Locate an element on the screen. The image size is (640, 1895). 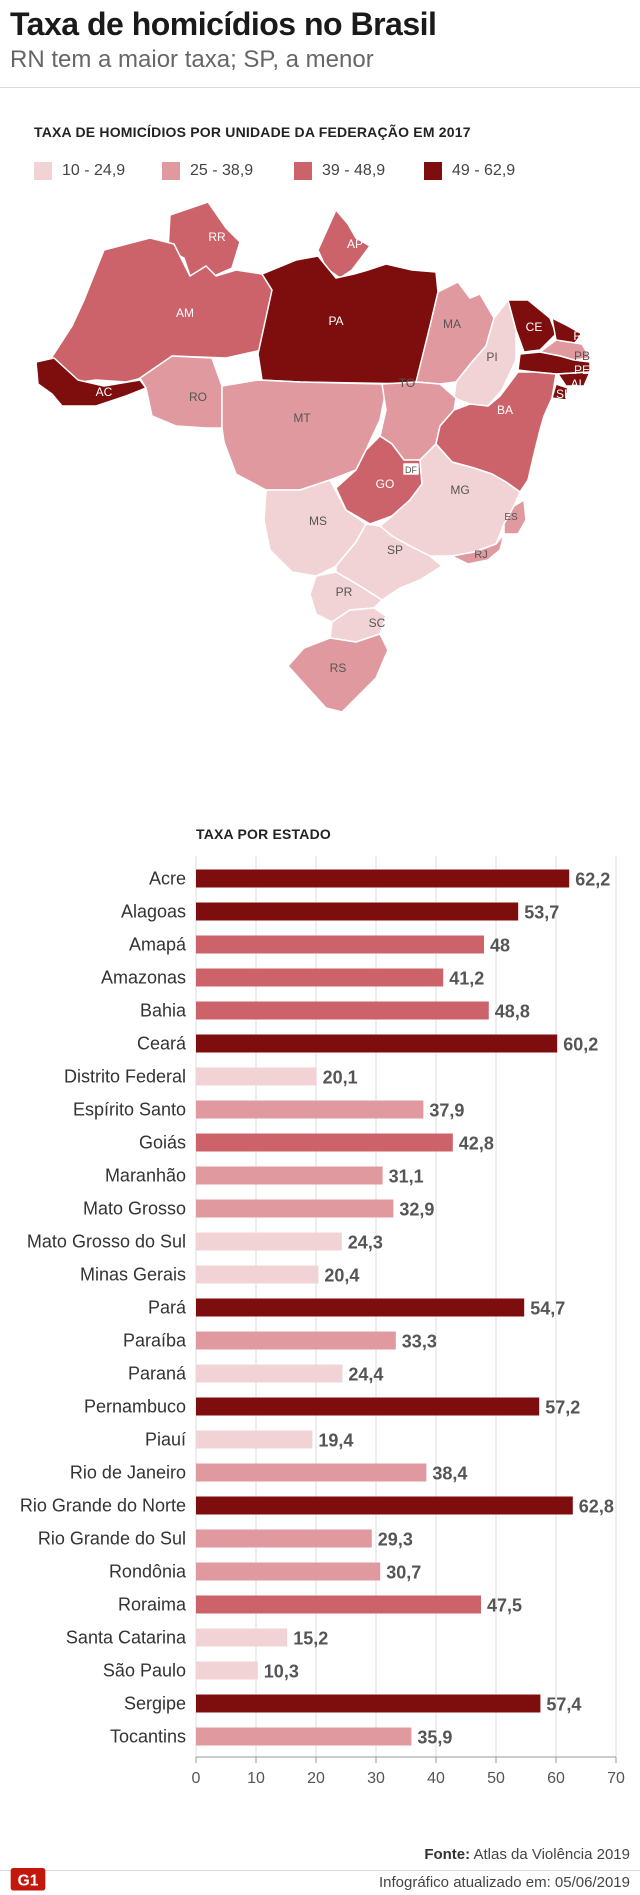
category-label: Amapá is located at coordinates (158, 945).